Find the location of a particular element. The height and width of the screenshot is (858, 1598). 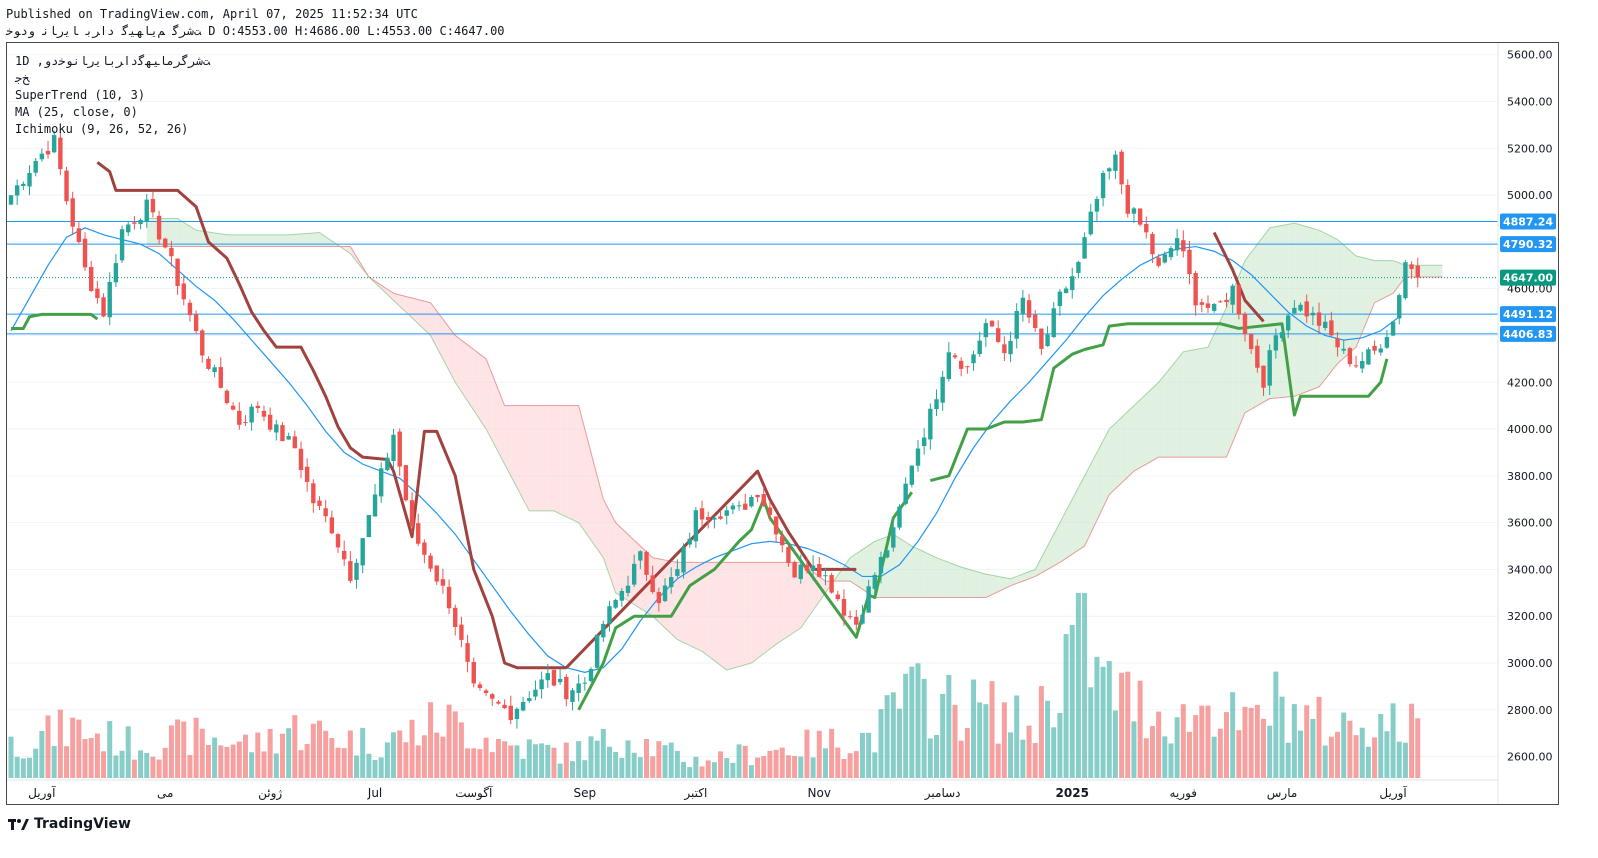

tradingview-logo: TradingView is located at coordinates (69, 824).